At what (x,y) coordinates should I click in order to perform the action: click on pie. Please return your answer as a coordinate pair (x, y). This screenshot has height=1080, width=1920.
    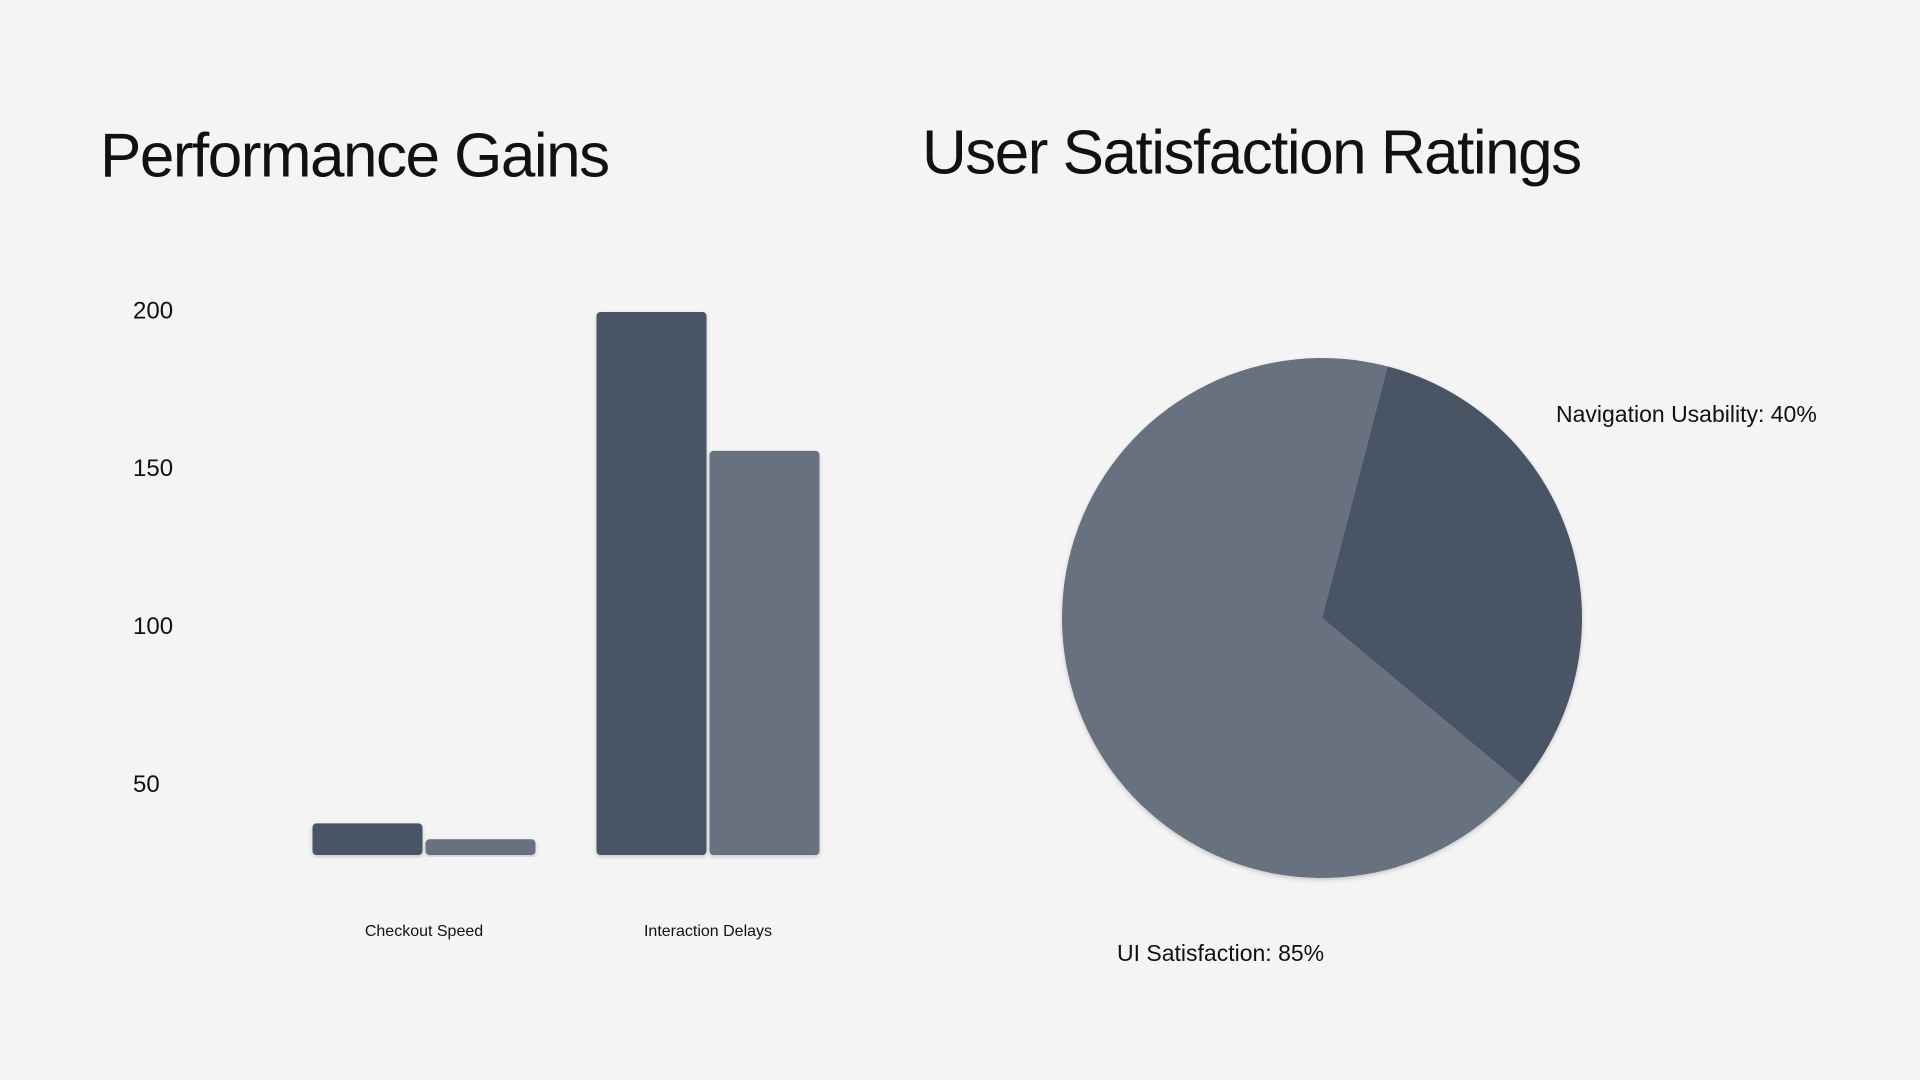
    Looking at the image, I should click on (1322, 618).